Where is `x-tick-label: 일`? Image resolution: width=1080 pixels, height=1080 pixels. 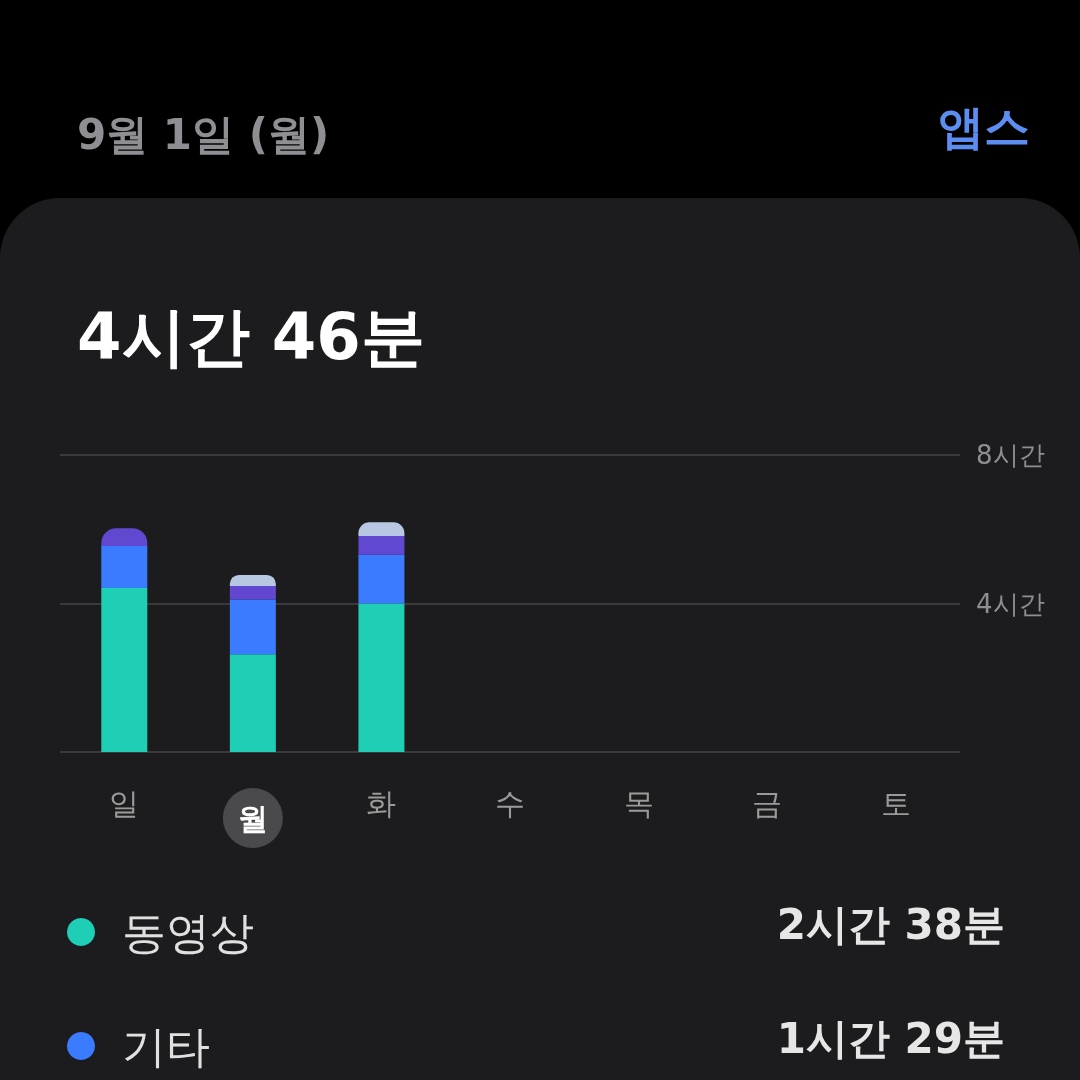 x-tick-label: 일 is located at coordinates (124, 803).